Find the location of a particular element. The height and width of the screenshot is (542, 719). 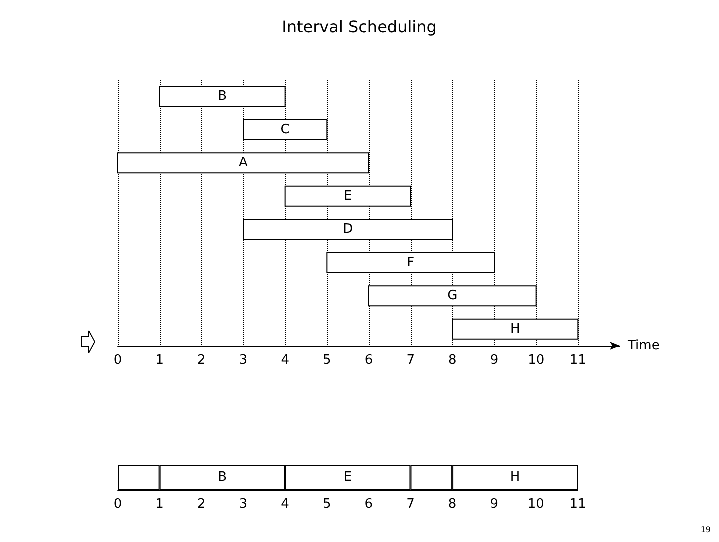

x-axis-title: Time is located at coordinates (643, 346).